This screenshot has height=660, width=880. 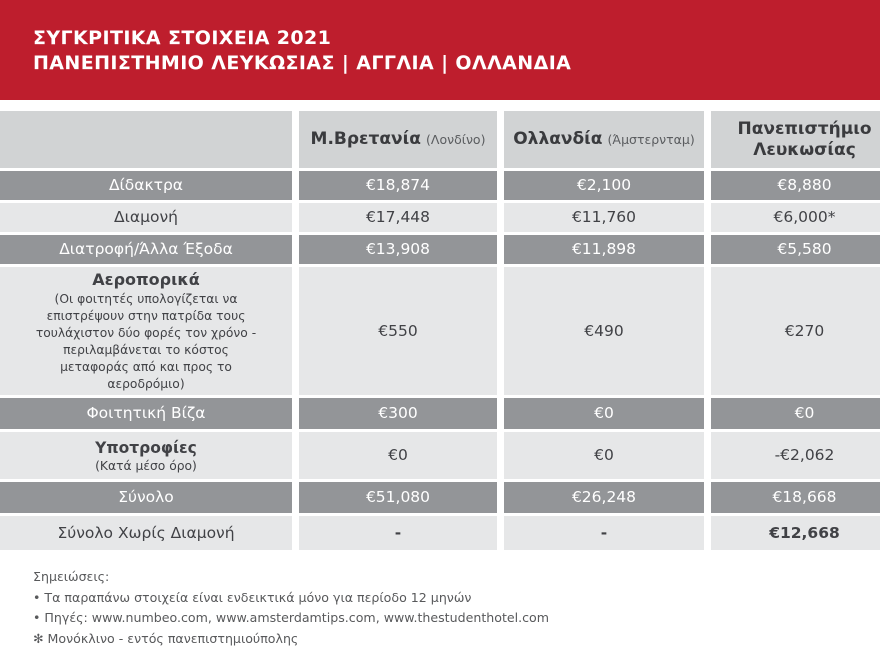 I want to click on cell-airfare-uk: €550, so click(x=398, y=331).